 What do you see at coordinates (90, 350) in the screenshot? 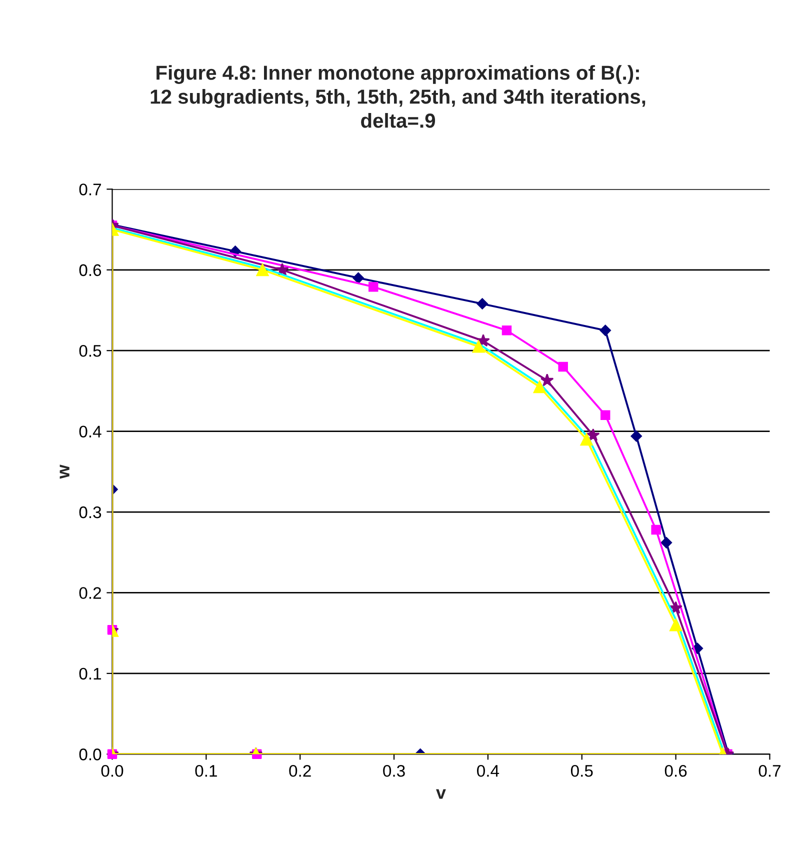
I see `y-tick-label: 0.5` at bounding box center [90, 350].